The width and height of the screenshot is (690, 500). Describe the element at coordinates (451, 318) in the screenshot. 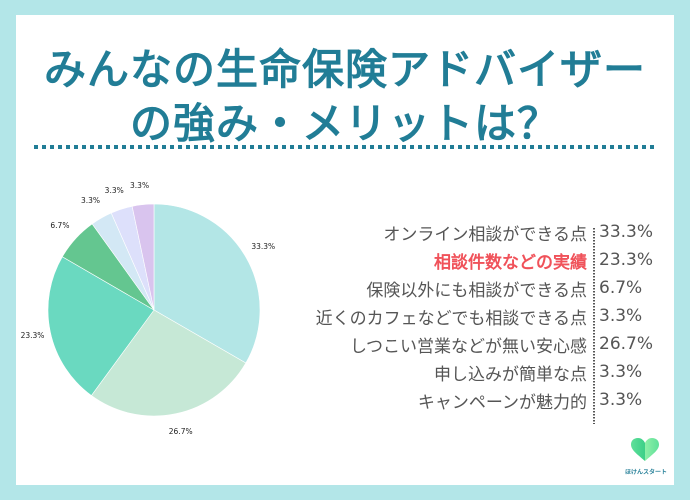

I see `legend-label: 近くのカフェなどでも相談できる点` at that location.